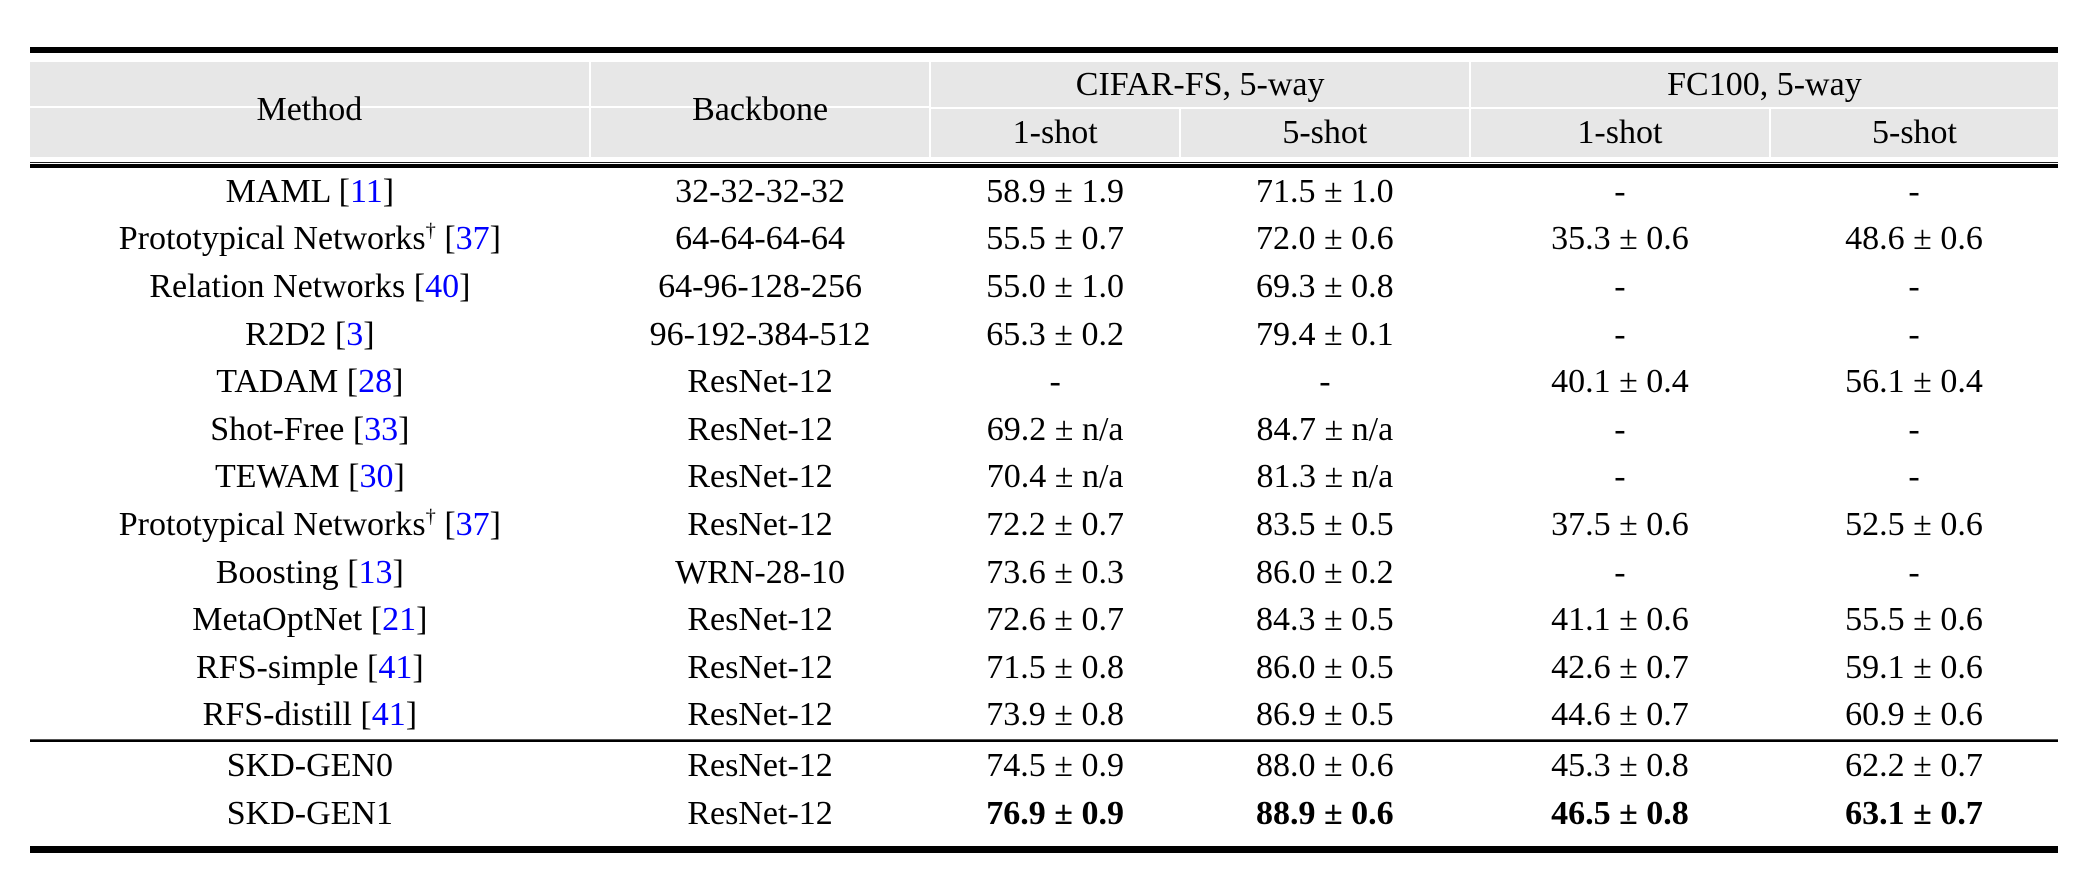 Image resolution: width=2090 pixels, height=878 pixels. Describe the element at coordinates (1055, 620) in the screenshot. I see `score-cell: 72.6 ± 0.7` at that location.